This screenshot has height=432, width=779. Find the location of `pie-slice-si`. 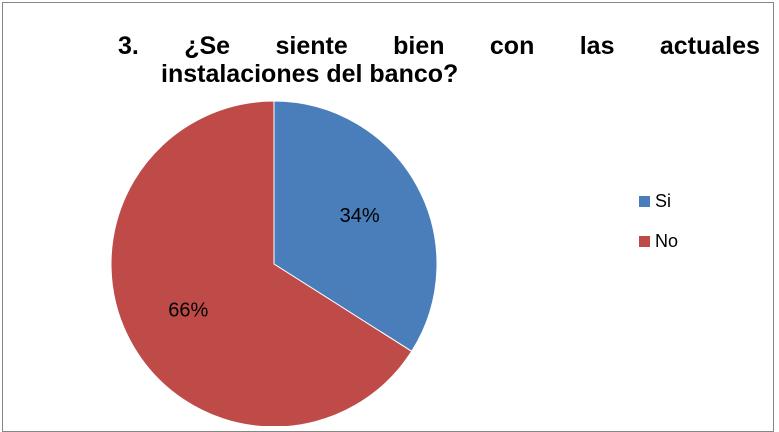

pie-slice-si is located at coordinates (355, 226).